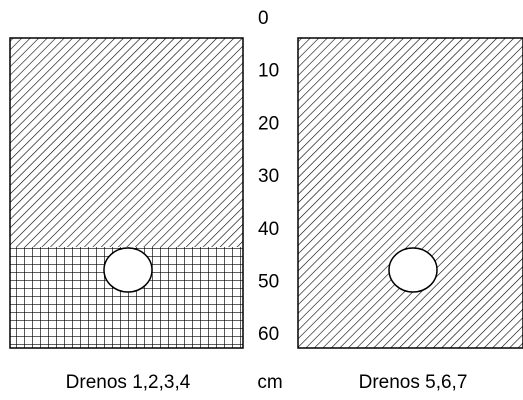 This screenshot has height=400, width=523. I want to click on depth-label: 50, so click(268, 282).